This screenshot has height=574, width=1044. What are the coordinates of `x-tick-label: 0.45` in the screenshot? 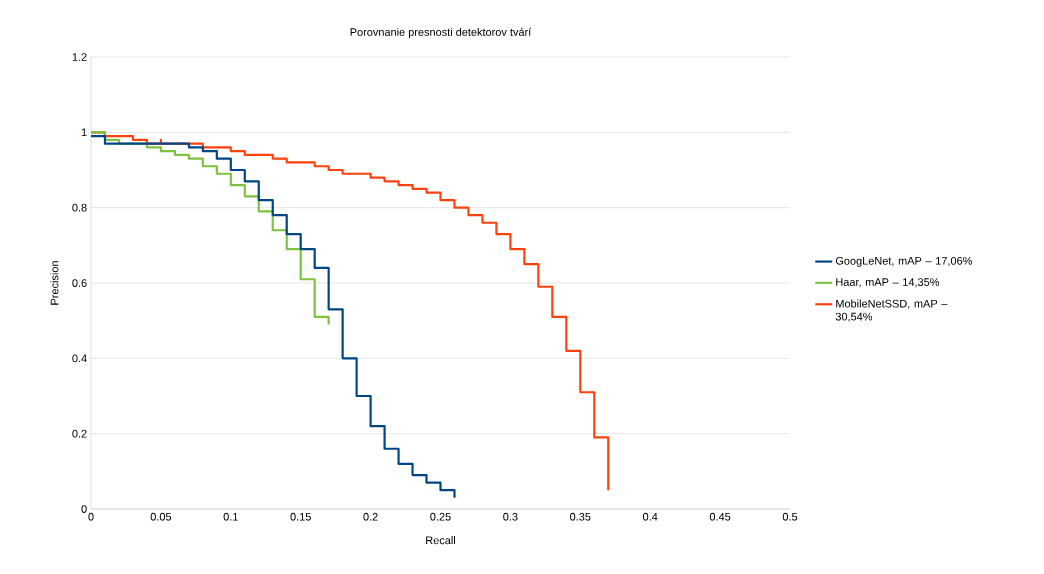 It's located at (720, 516).